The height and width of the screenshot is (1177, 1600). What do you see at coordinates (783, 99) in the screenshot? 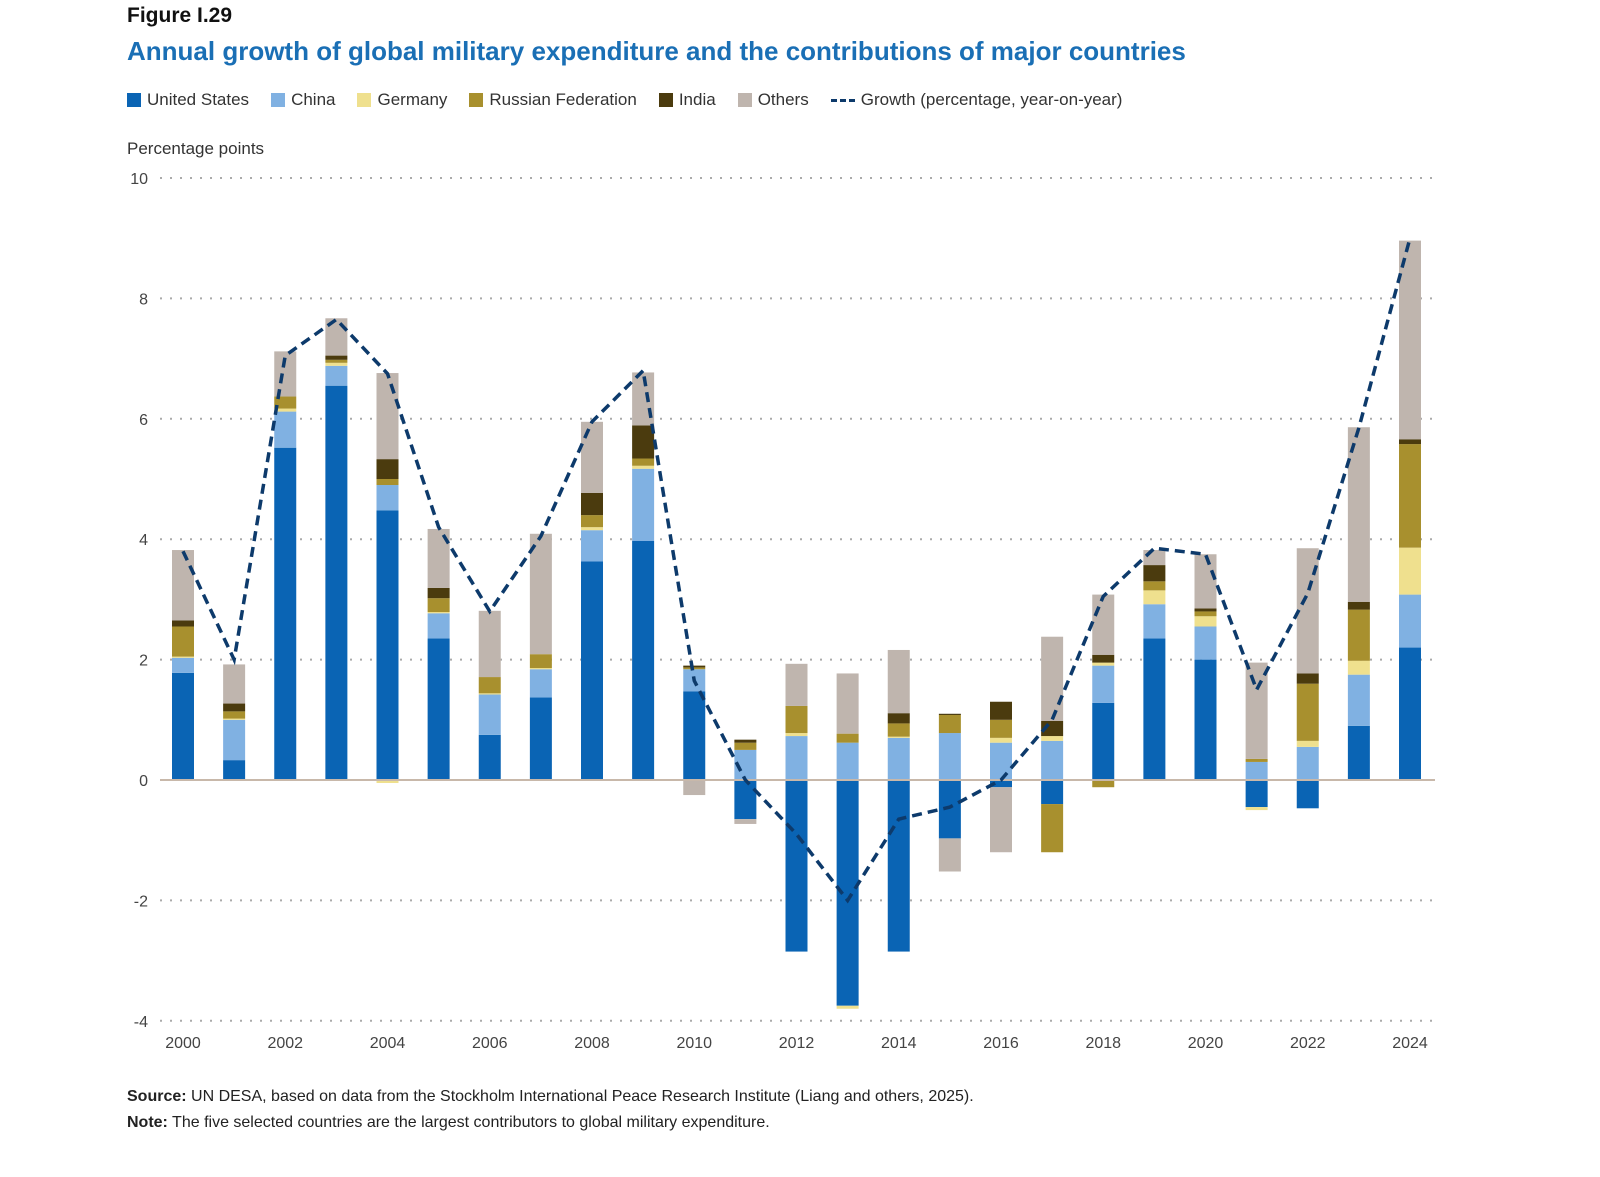
I see `legend-label: Others` at bounding box center [783, 99].